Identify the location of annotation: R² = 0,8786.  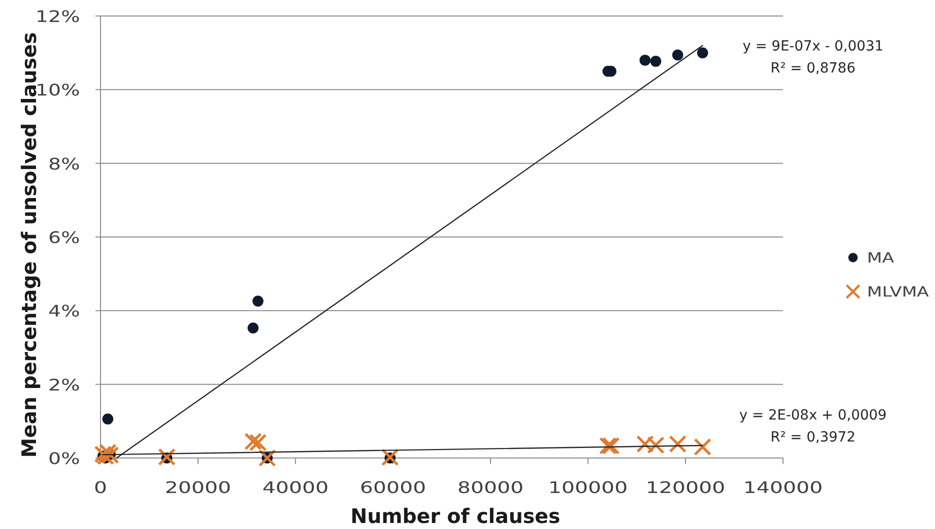
(813, 68).